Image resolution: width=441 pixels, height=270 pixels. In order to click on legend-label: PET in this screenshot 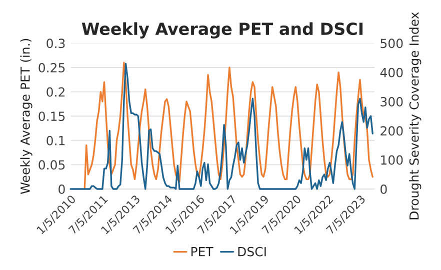, I will do `click(202, 251)`.